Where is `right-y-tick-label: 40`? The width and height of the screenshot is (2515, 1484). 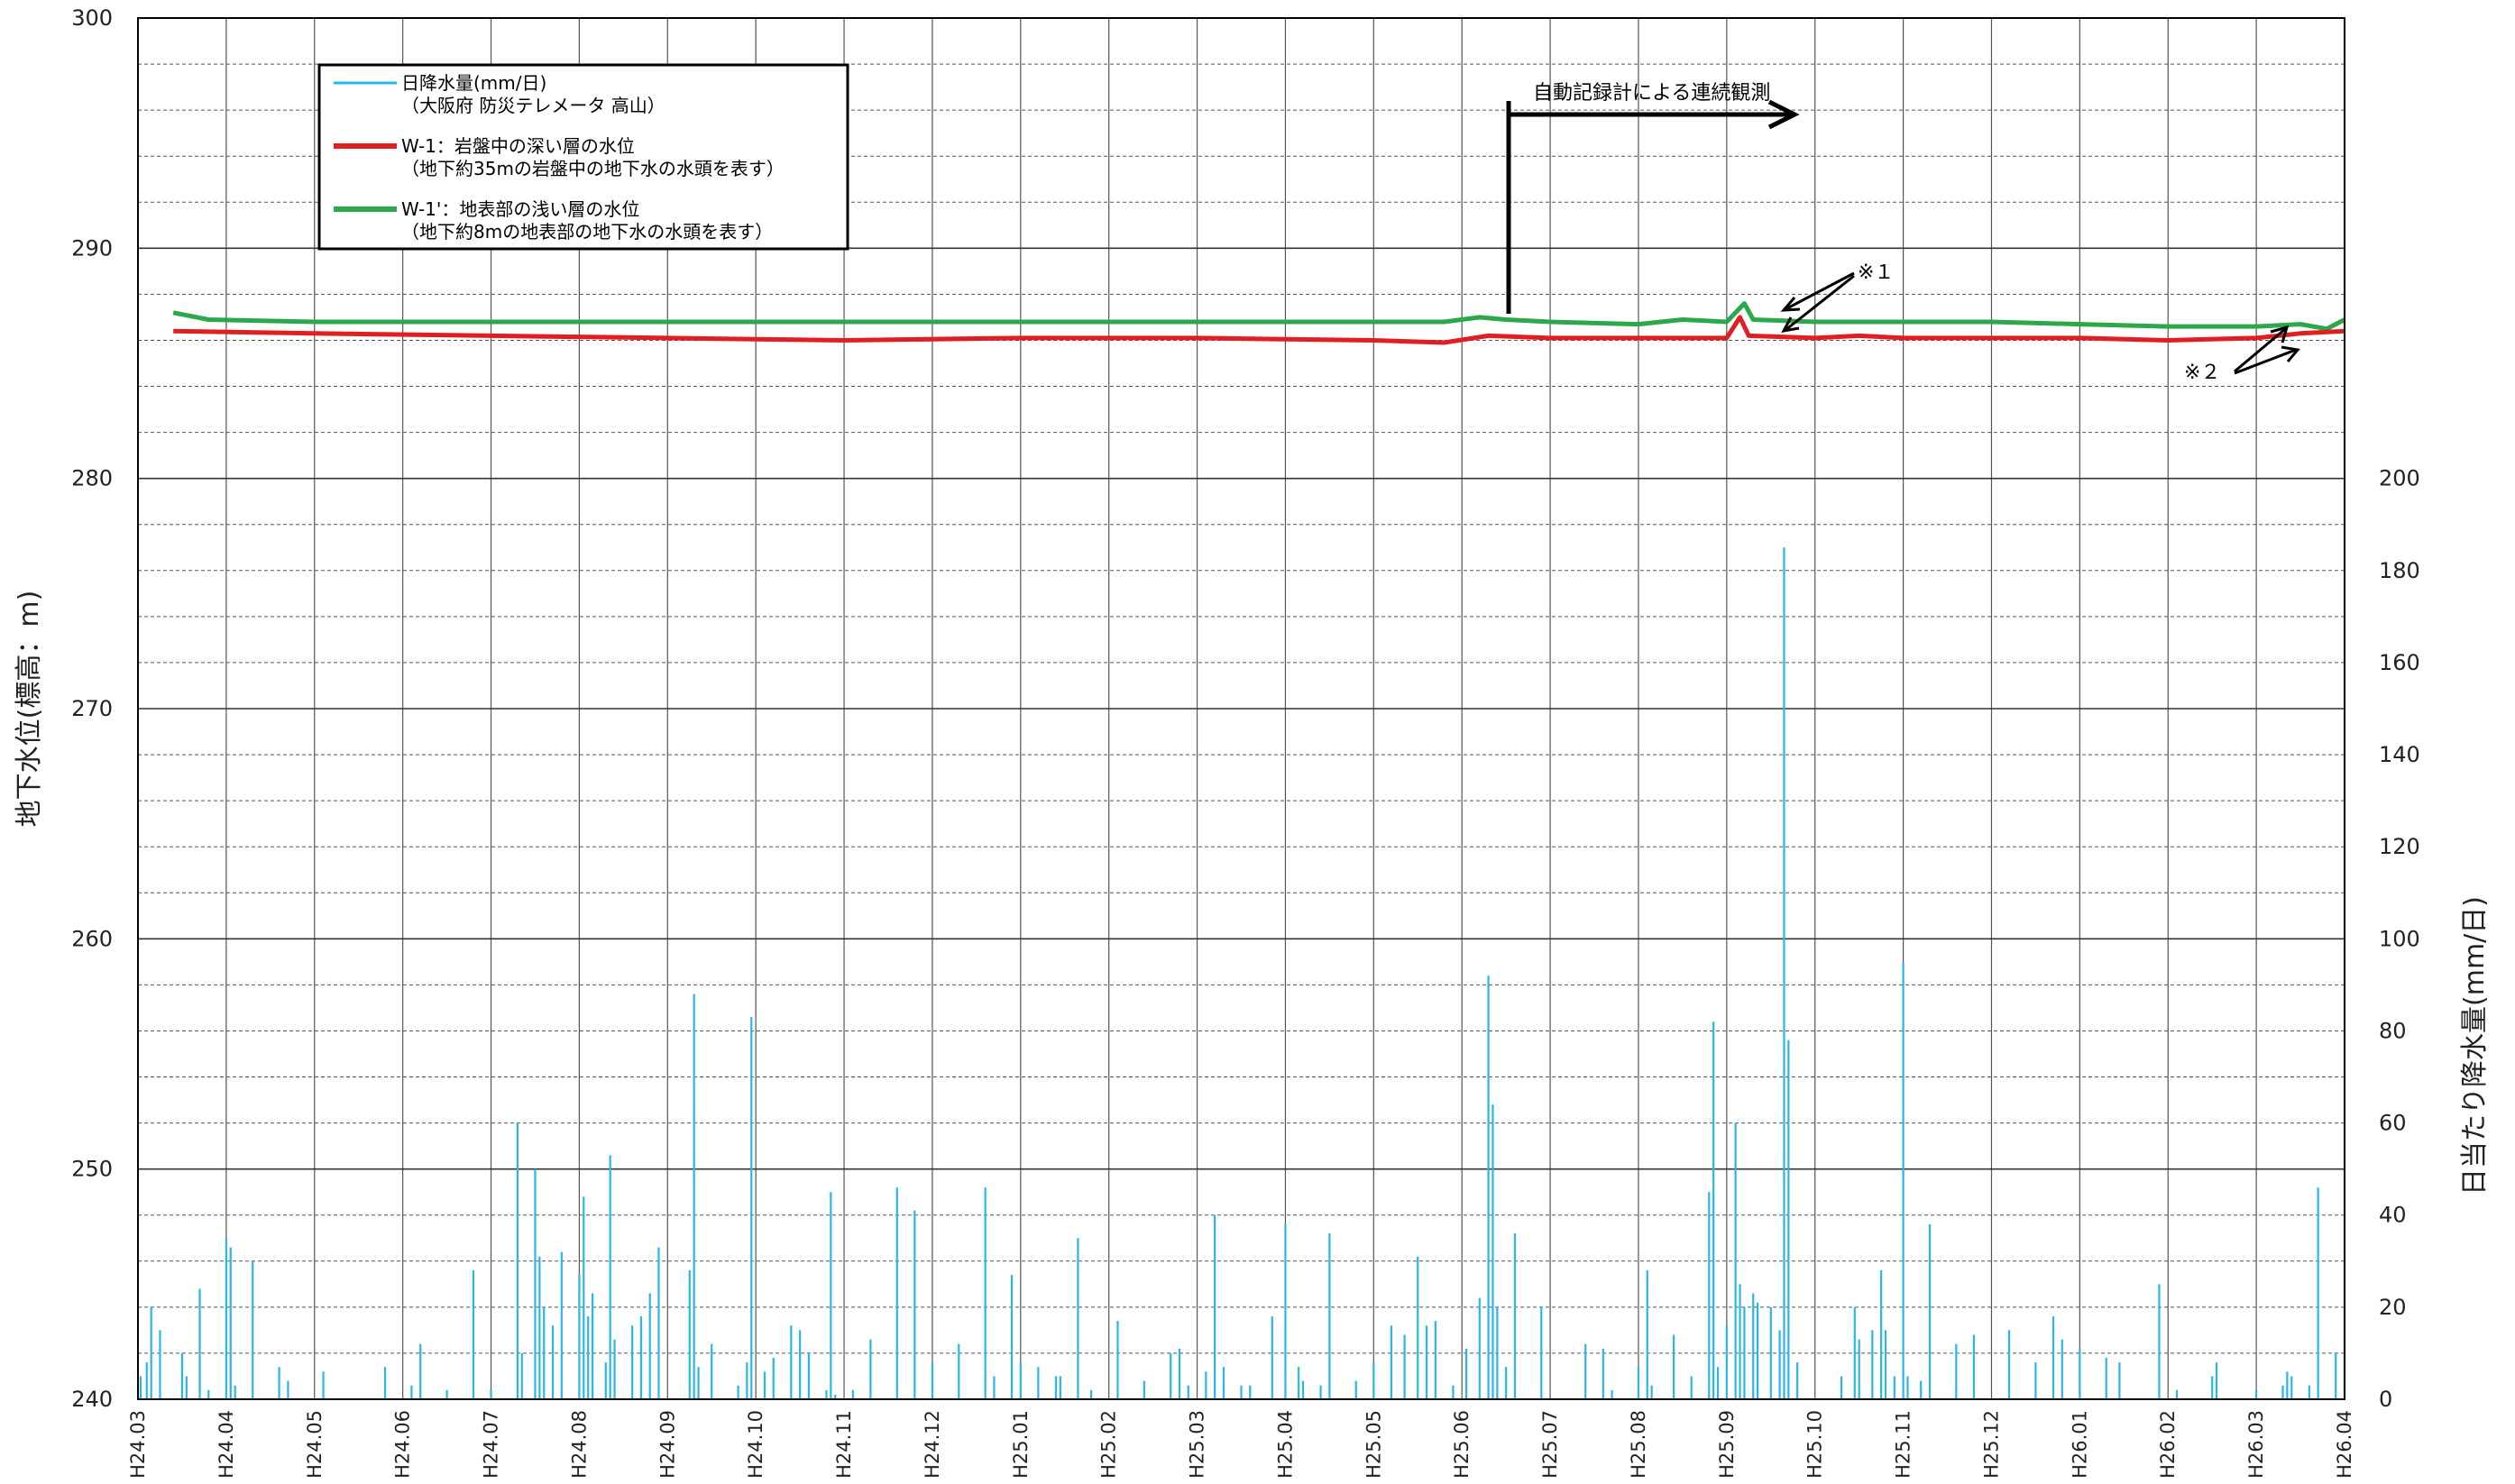 right-y-tick-label: 40 is located at coordinates (2393, 1215).